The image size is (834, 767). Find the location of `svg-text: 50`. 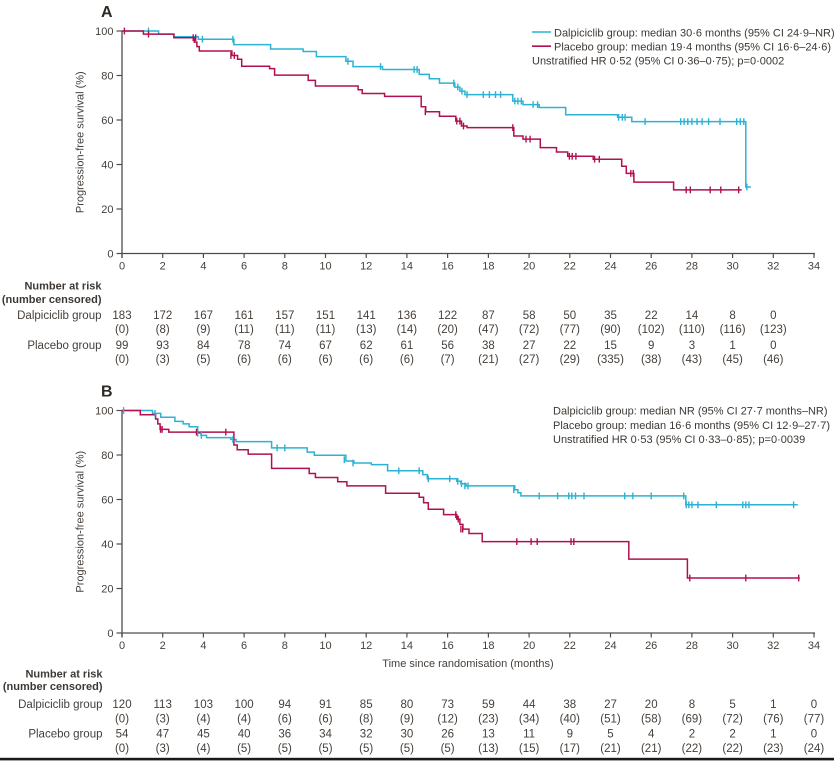

svg-text: 50 is located at coordinates (569, 316).